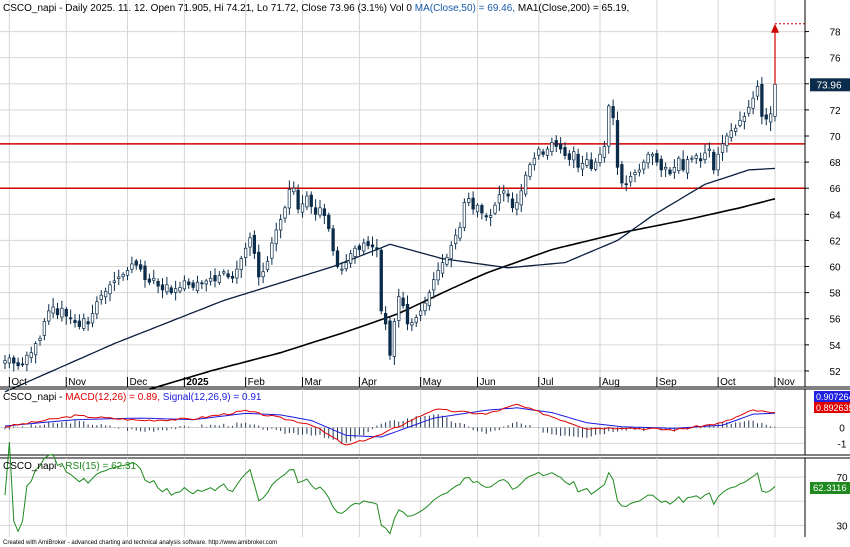 The width and height of the screenshot is (850, 547). Describe the element at coordinates (835, 163) in the screenshot. I see `price-ytick-label: 68` at that location.